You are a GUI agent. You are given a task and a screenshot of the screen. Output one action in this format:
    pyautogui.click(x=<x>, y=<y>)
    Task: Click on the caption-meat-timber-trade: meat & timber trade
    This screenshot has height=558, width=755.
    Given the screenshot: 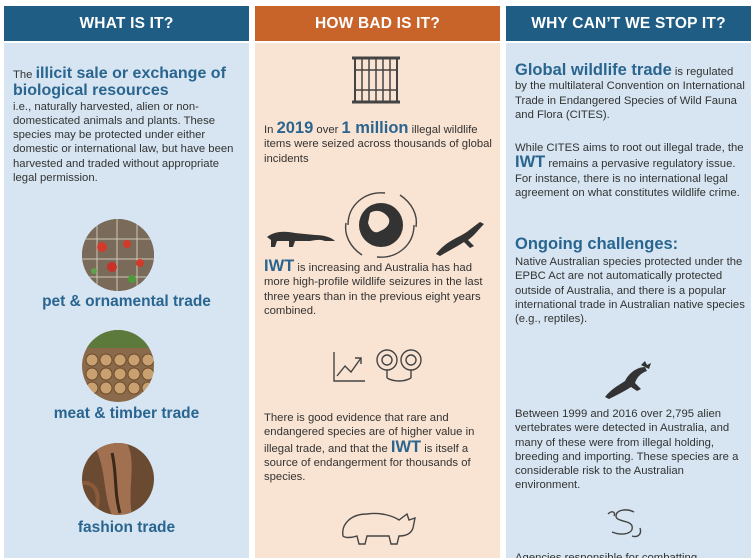 What is the action you would take?
    pyautogui.click(x=126, y=413)
    